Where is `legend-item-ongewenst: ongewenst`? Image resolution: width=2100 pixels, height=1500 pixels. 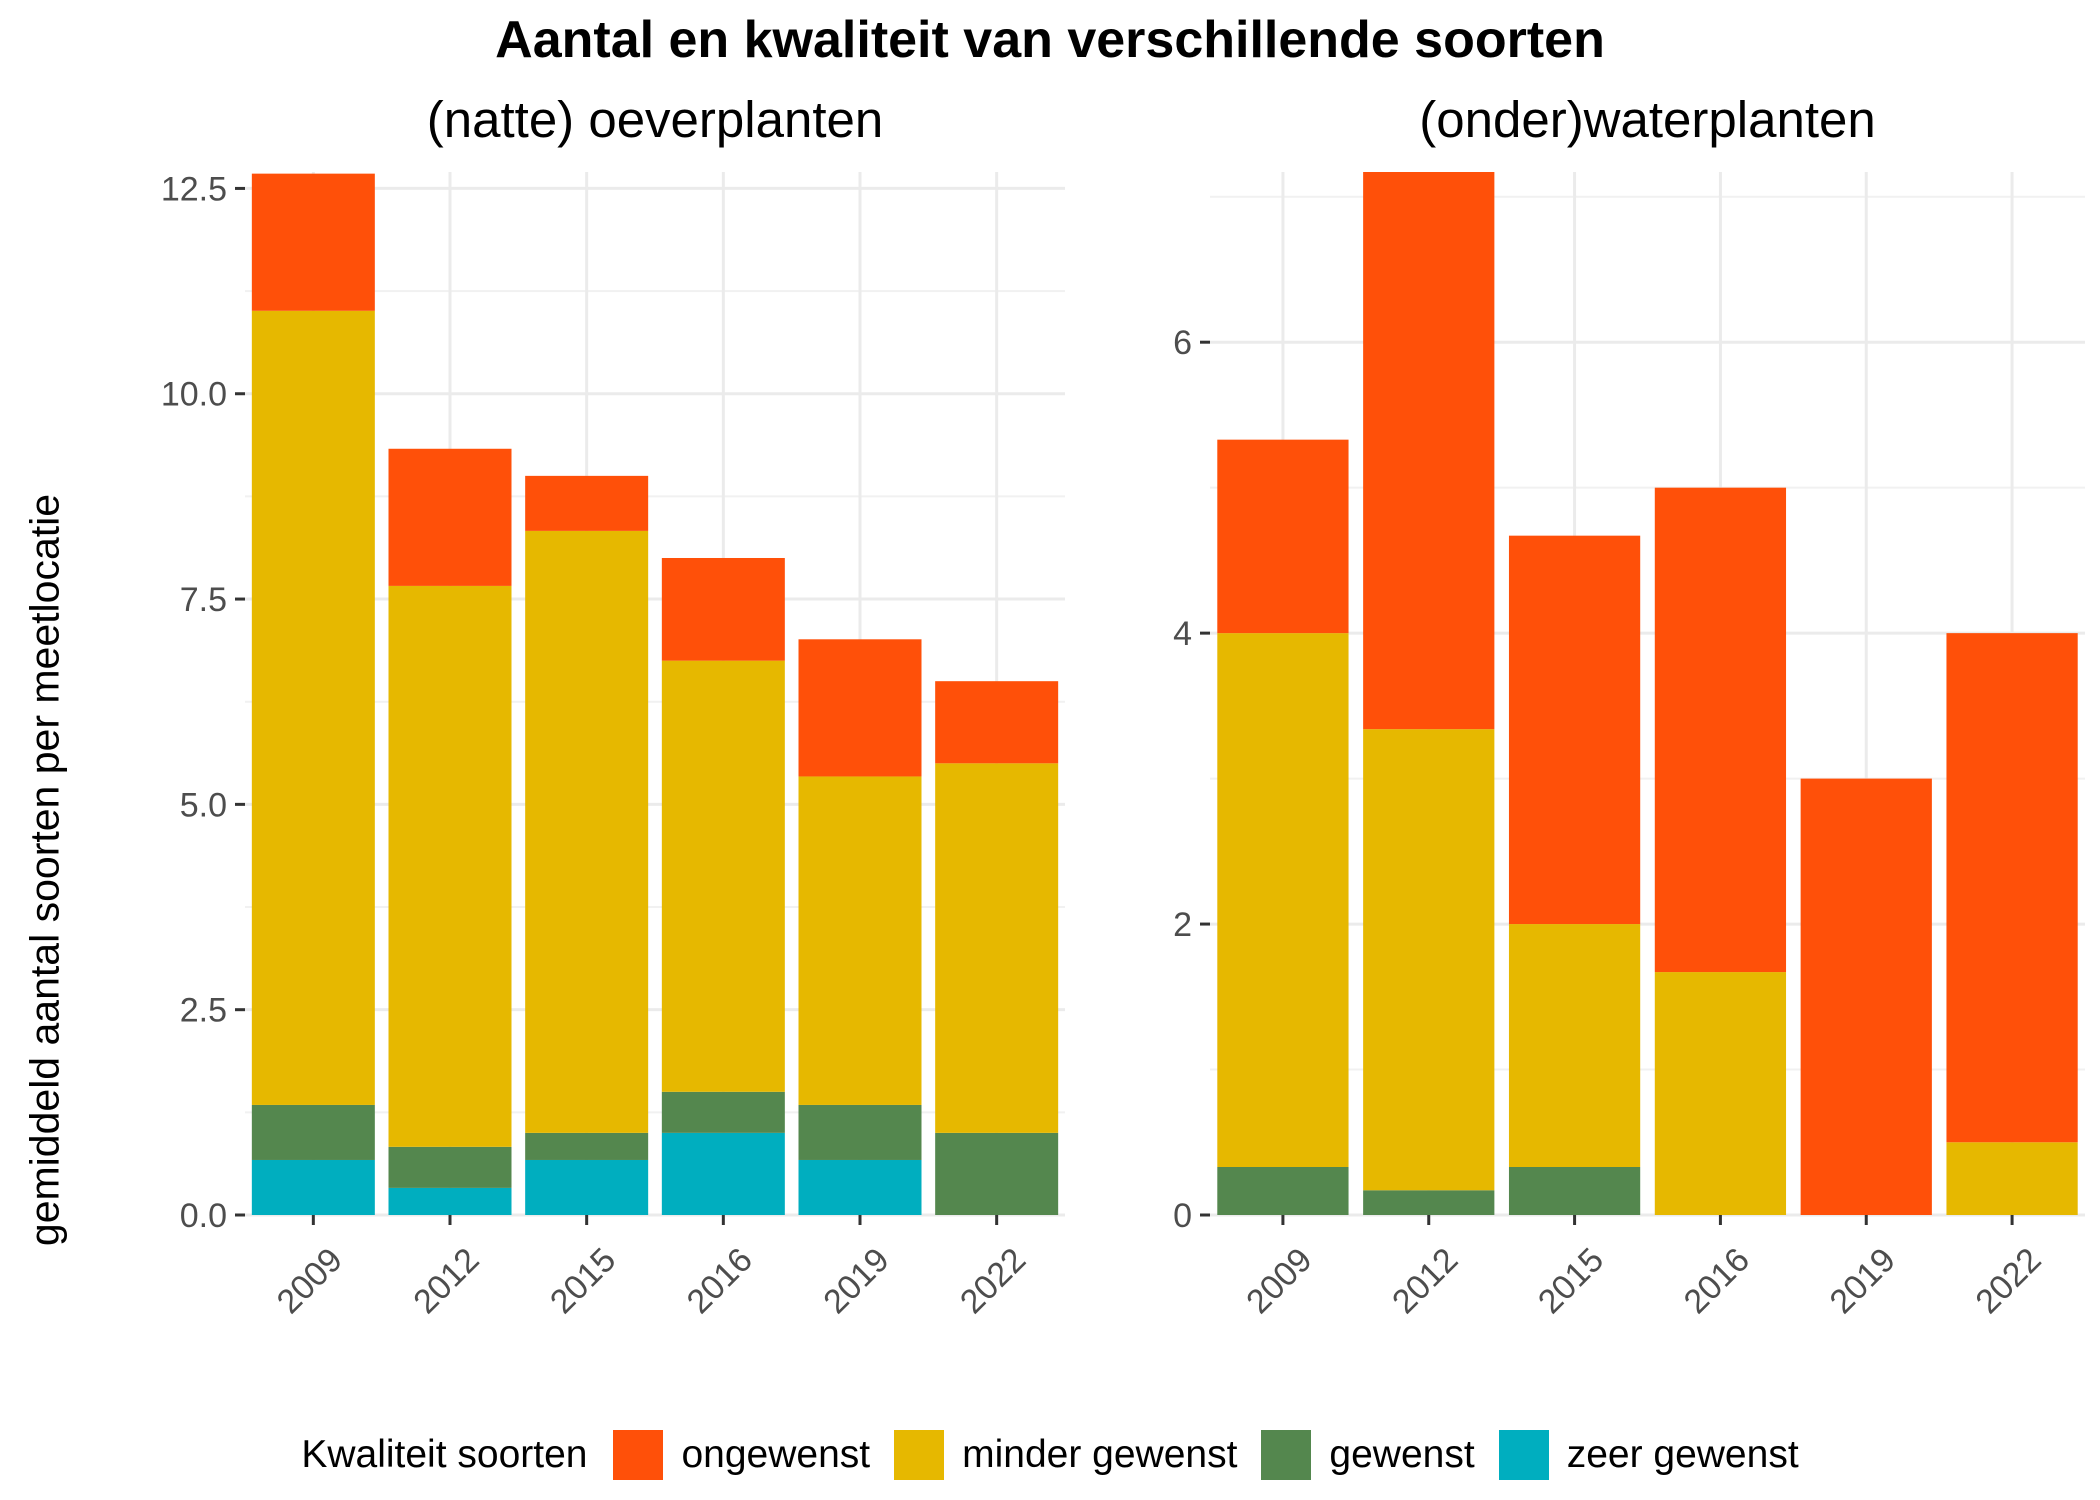 legend-item-ongewenst: ongewenst is located at coordinates (741, 1455).